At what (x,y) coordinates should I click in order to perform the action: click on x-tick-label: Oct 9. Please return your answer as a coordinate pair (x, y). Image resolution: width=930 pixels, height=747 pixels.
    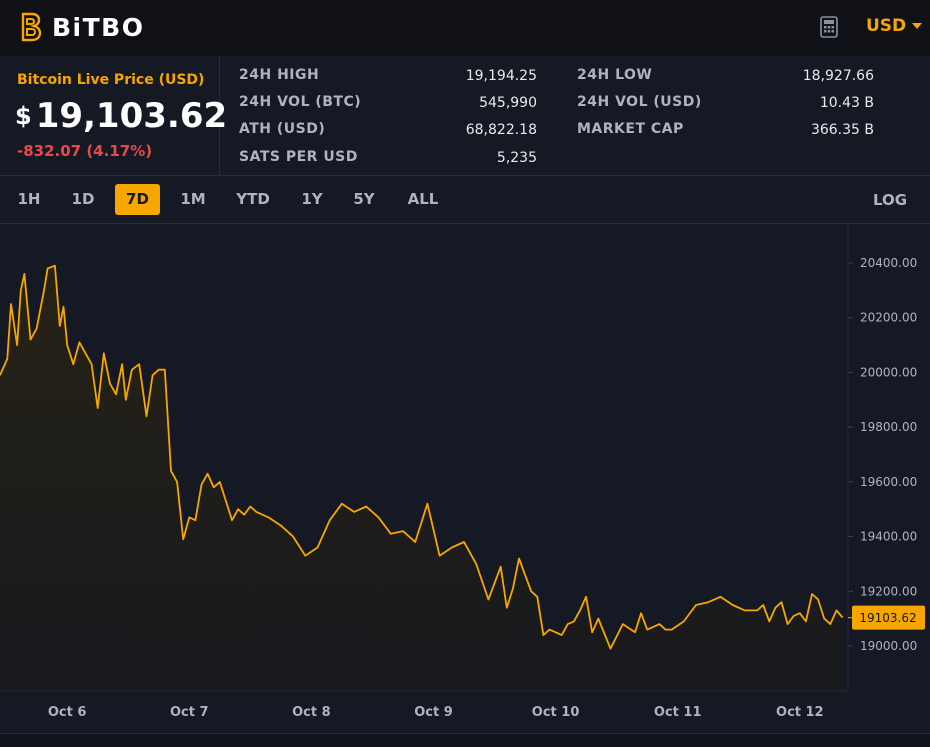
    Looking at the image, I should click on (433, 712).